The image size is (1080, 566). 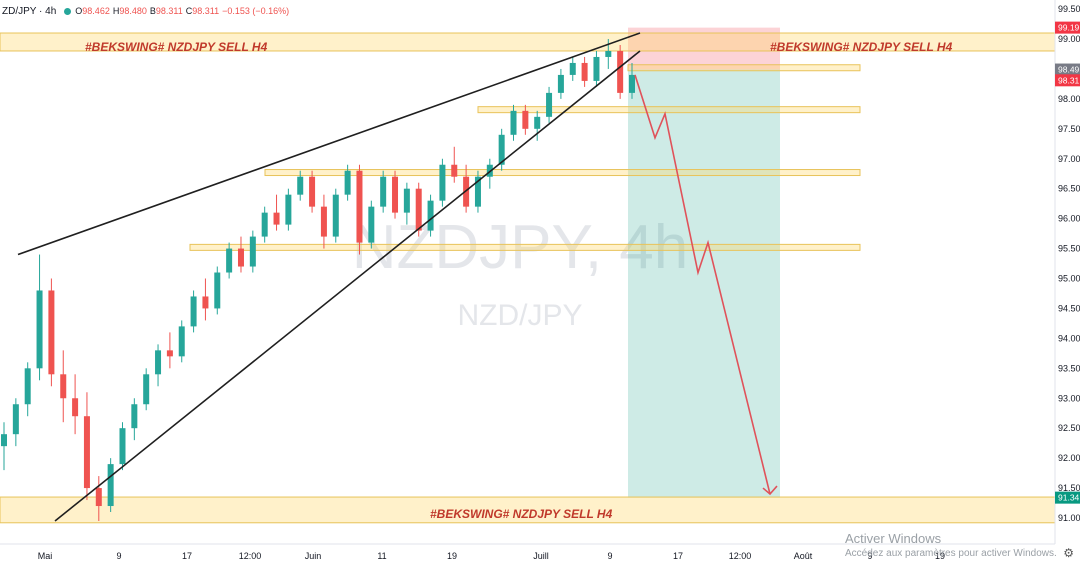 I want to click on take-profit-zone, so click(x=704, y=283).